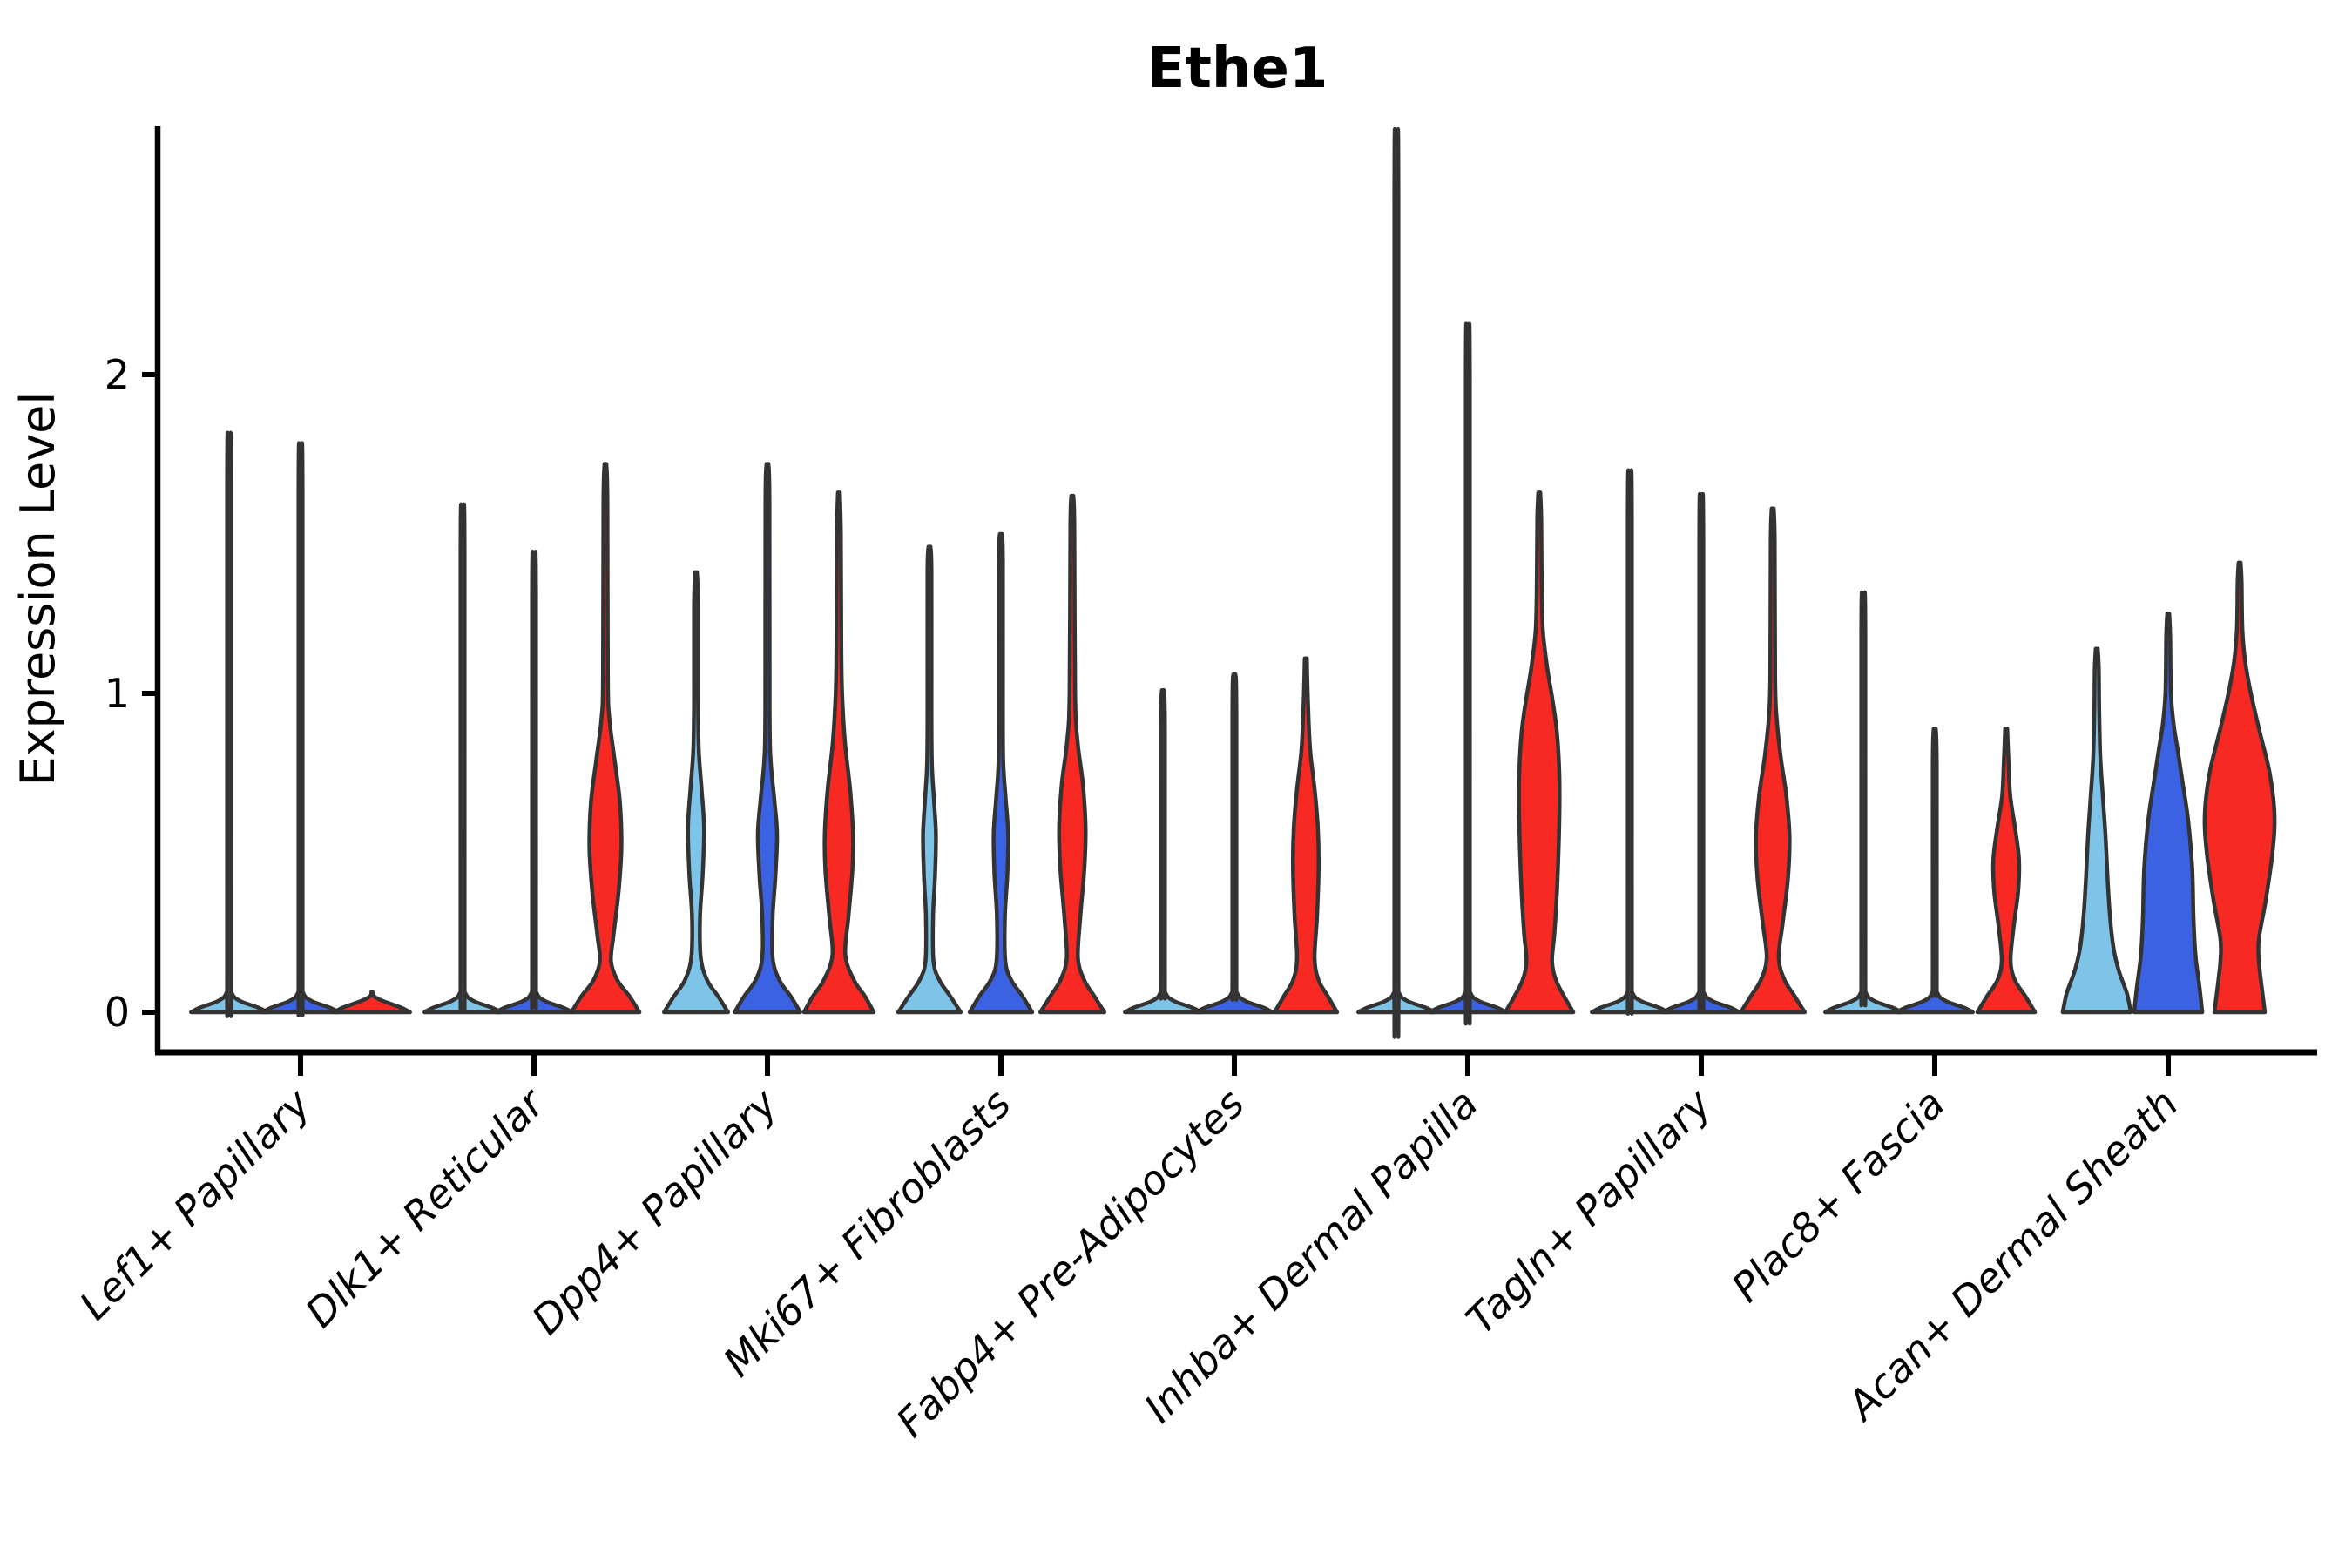 The image size is (2352, 1568). What do you see at coordinates (425, 1207) in the screenshot?
I see `x-tick-label: Dlk1+ Reticular` at bounding box center [425, 1207].